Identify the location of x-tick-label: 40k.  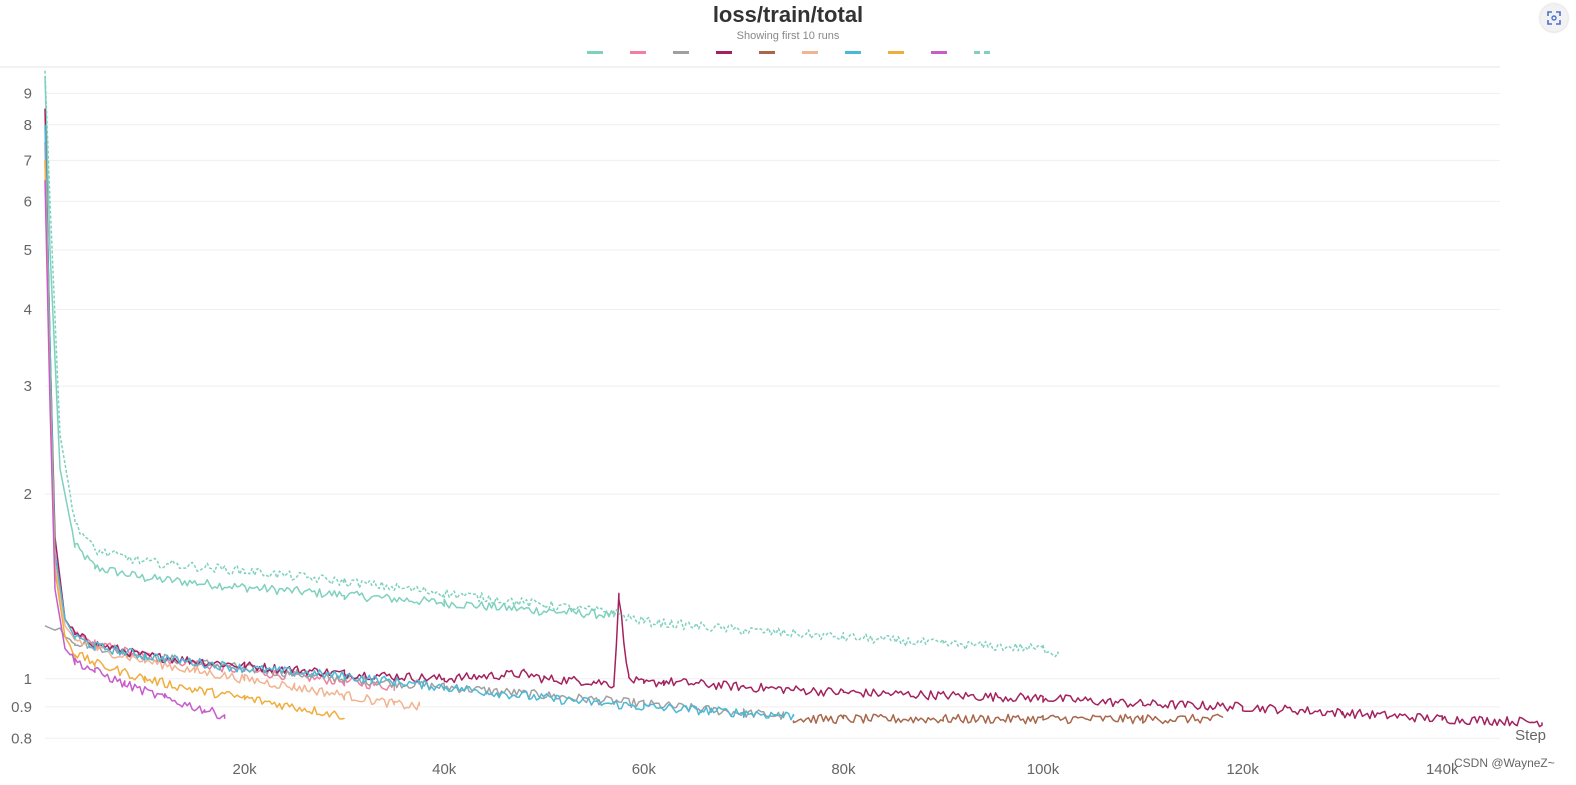
(444, 769).